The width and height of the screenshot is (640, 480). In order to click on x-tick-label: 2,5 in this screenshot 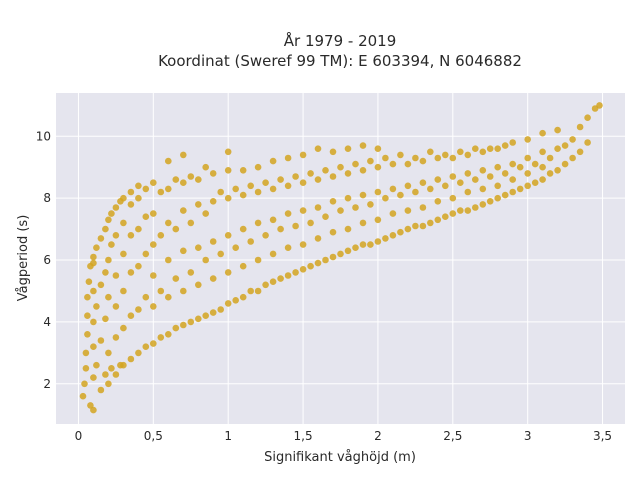, I will do `click(452, 436)`.